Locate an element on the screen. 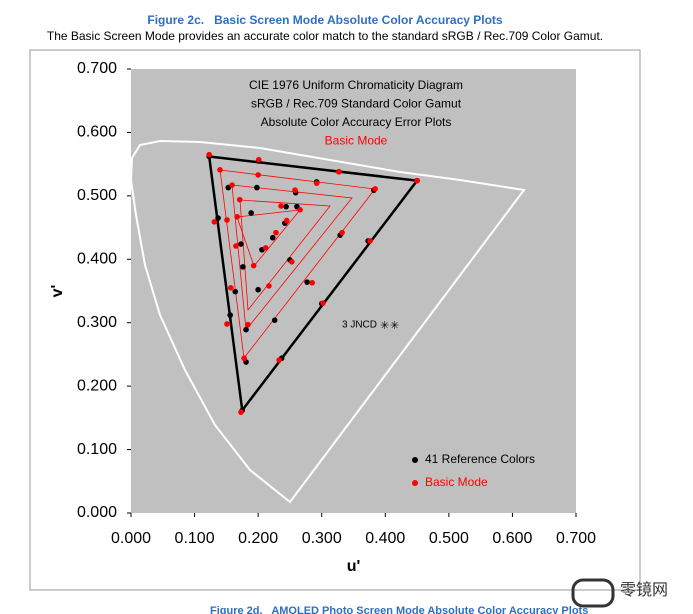 This screenshot has width=693, height=614. watermark: 零镜网 is located at coordinates (644, 589).